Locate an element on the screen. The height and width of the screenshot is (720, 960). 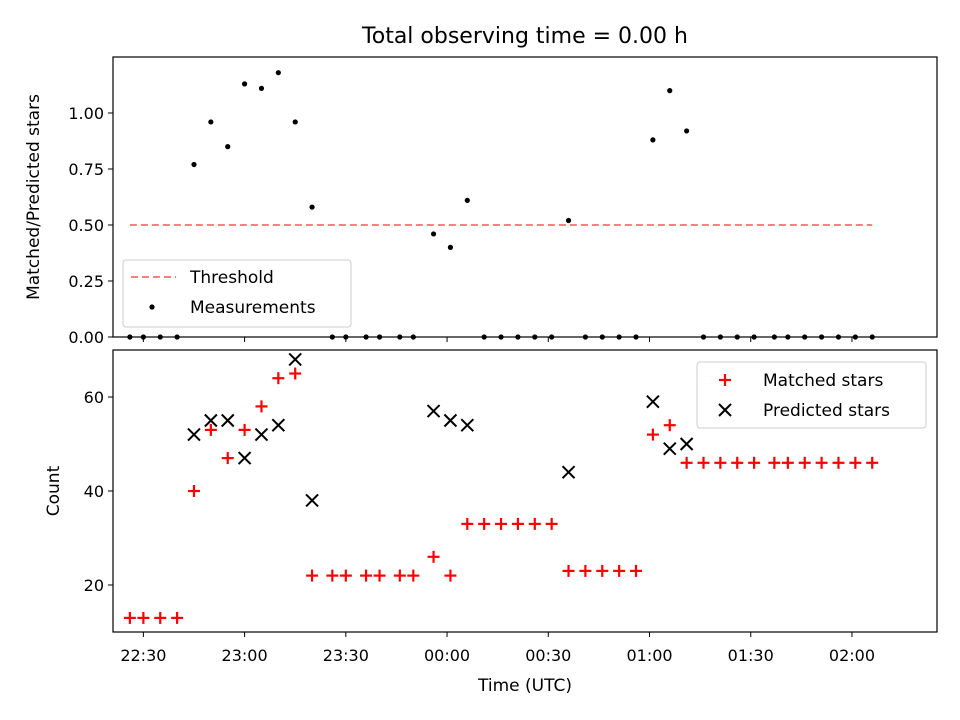
legend-threshold-label: Threshold is located at coordinates (231, 278).